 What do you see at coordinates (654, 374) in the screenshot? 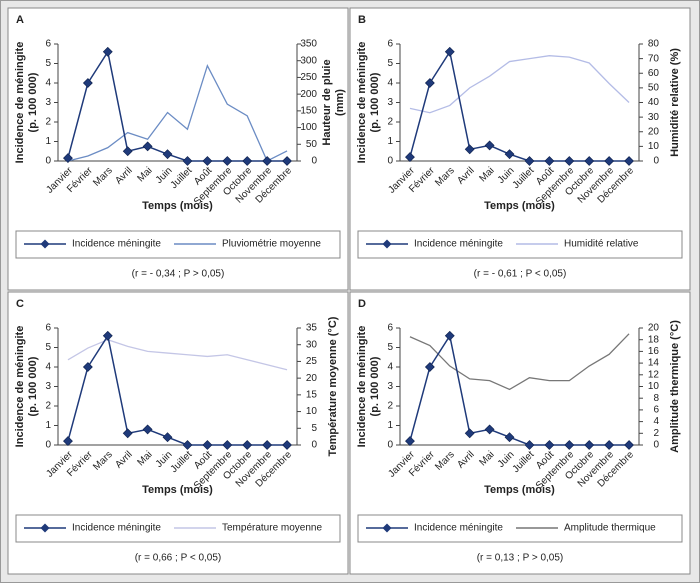
I see `y2-tick-label: 12` at bounding box center [654, 374].